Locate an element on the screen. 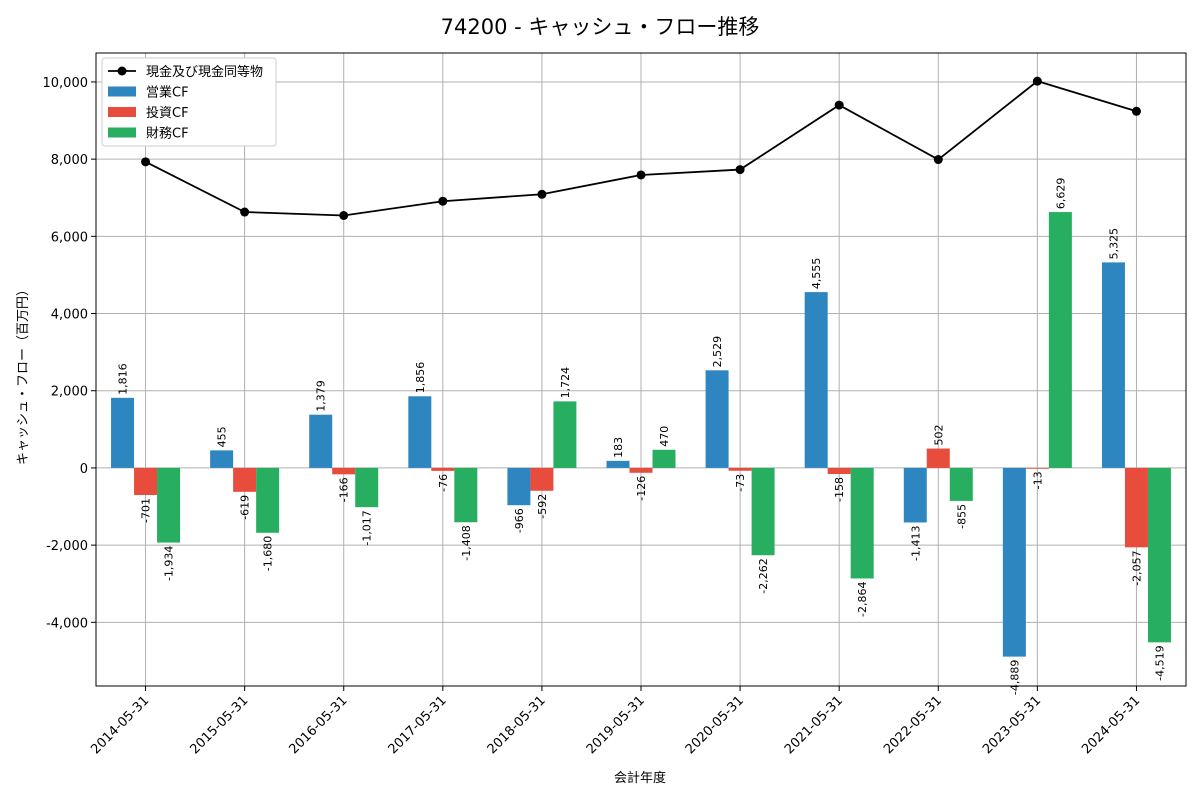 This screenshot has height=800, width=1200. y-tick-label: 6,000 is located at coordinates (69, 237).